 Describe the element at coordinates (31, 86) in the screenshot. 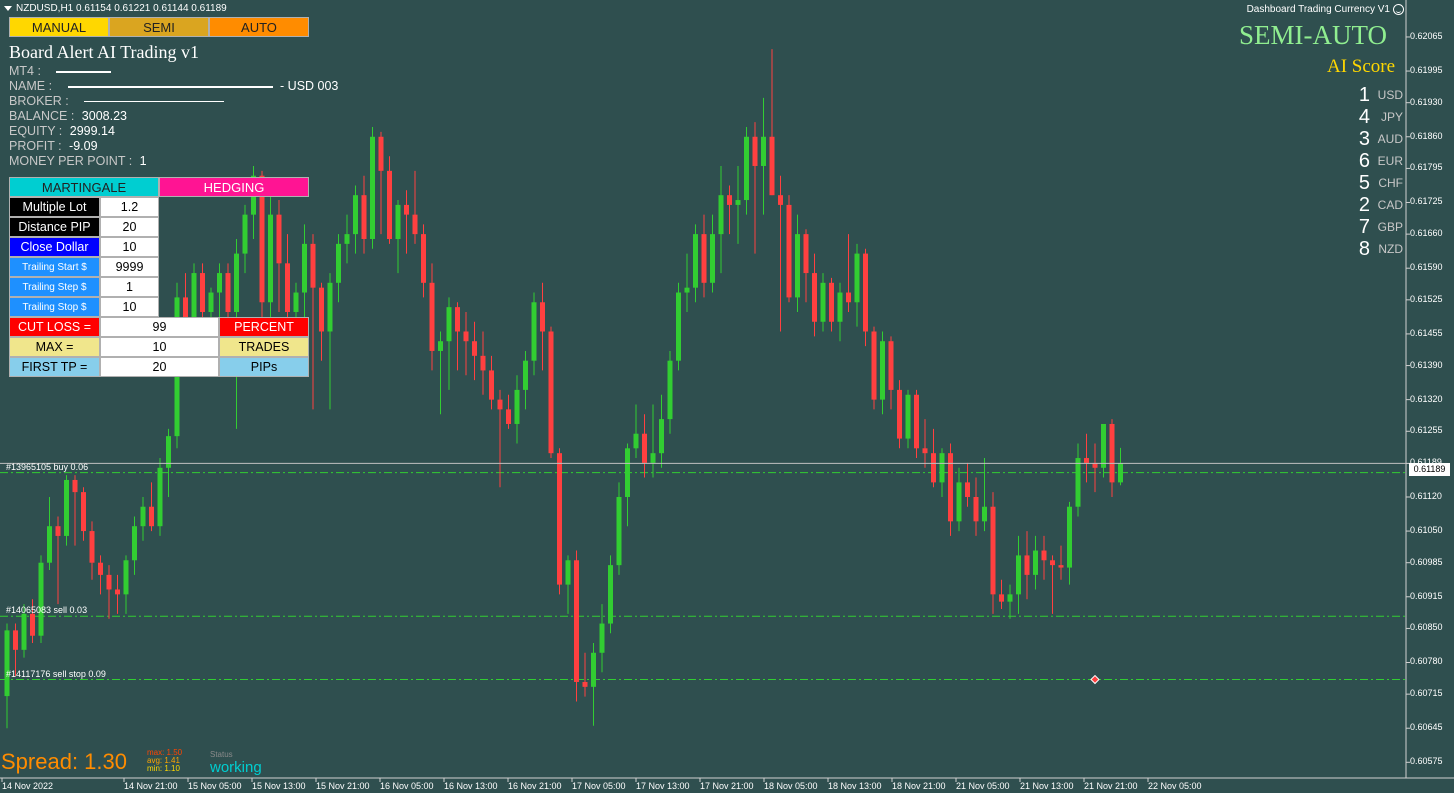

I see `name-label: NAME :` at that location.